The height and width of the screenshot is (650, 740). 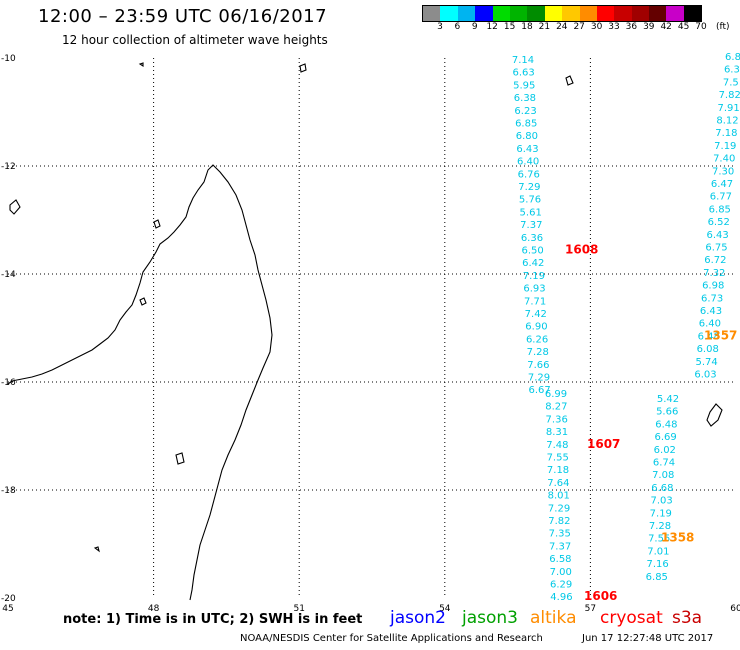 What do you see at coordinates (561, 585) in the screenshot?
I see `wave-height-value: 6.29` at bounding box center [561, 585].